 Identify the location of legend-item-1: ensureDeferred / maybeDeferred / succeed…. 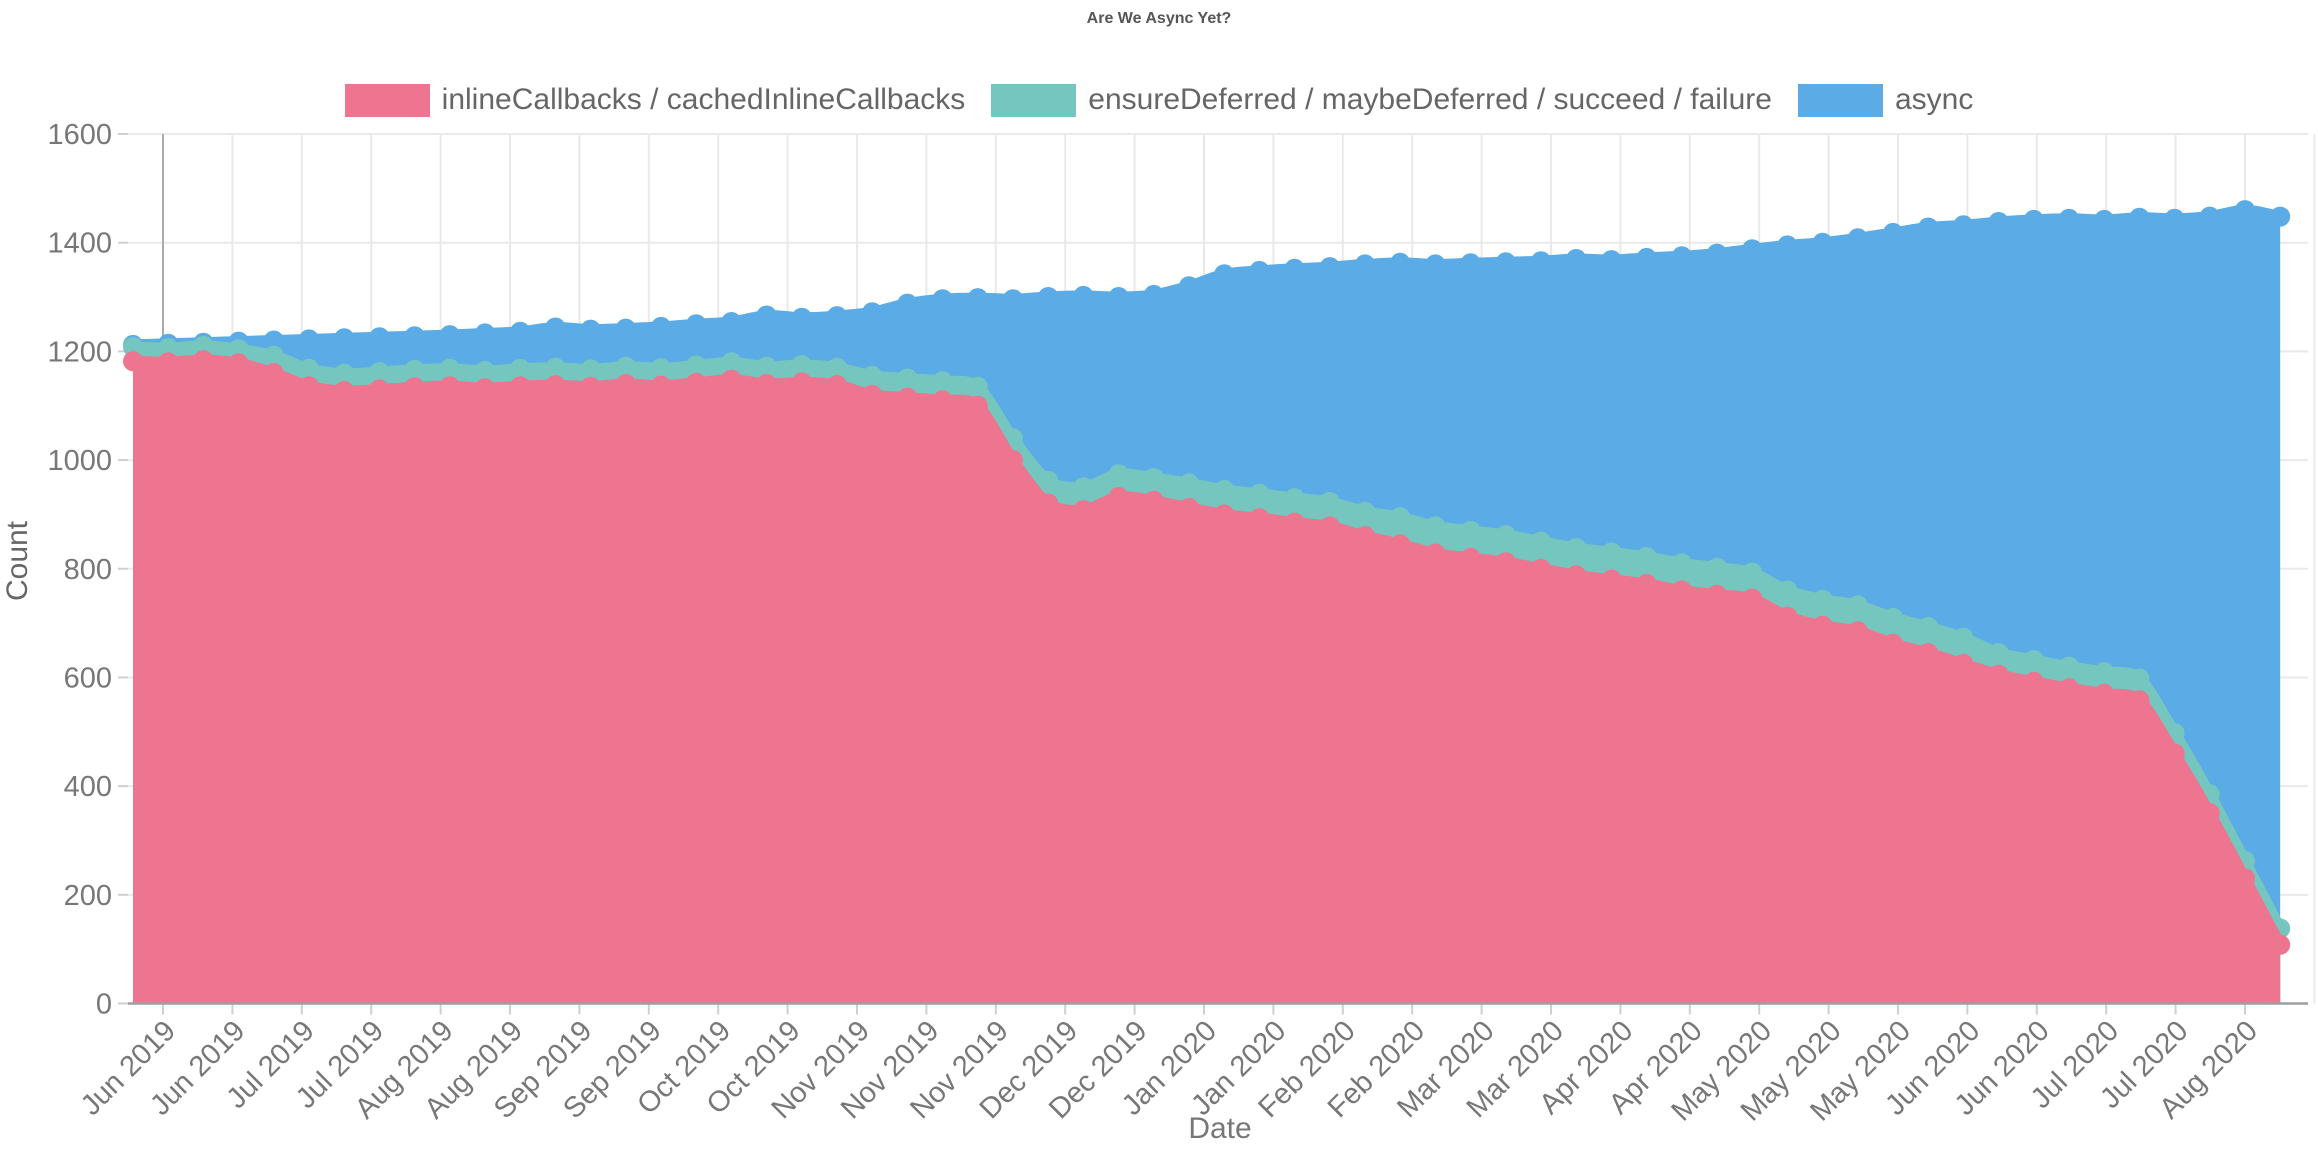
(1381, 100).